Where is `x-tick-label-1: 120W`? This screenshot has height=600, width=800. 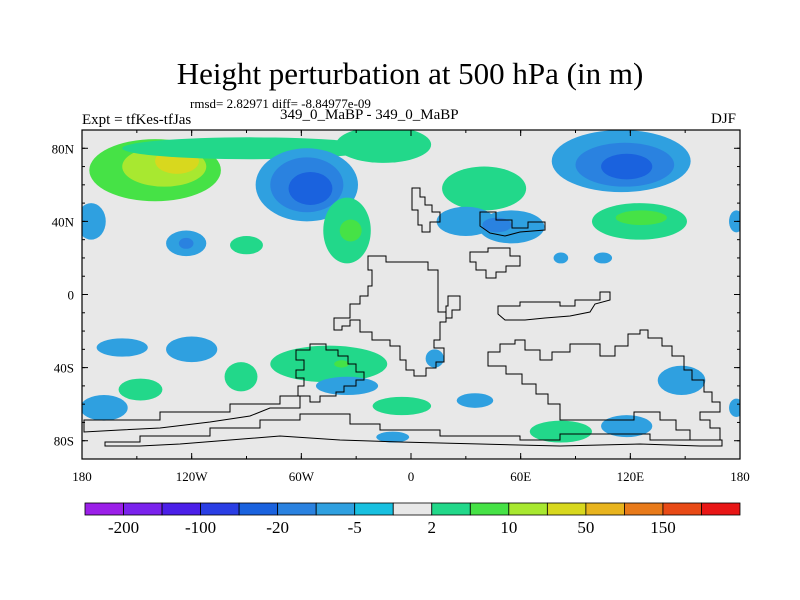
x-tick-label-1: 120W is located at coordinates (192, 476).